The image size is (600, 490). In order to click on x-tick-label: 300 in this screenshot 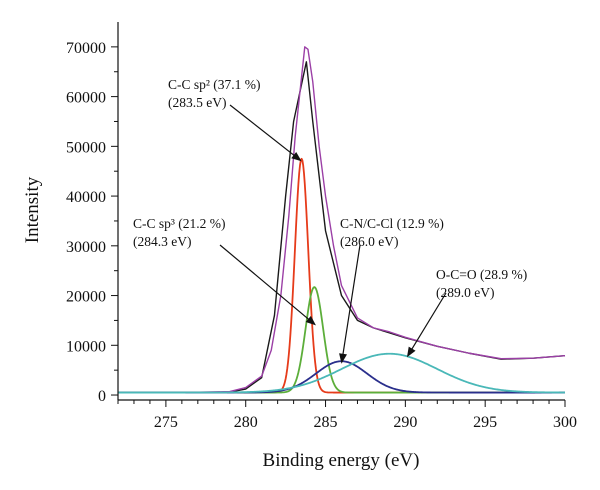, I will do `click(565, 422)`.